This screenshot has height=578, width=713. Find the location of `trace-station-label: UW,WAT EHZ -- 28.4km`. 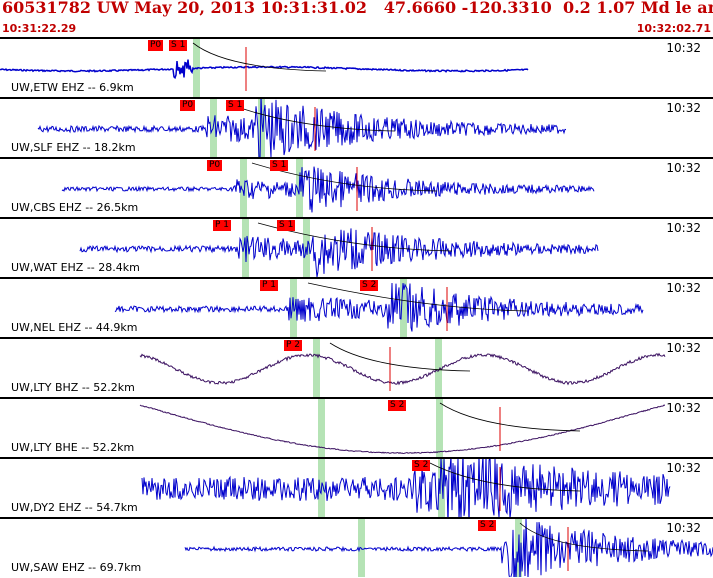

trace-station-label: UW,WAT EHZ -- 28.4km is located at coordinates (75, 267).